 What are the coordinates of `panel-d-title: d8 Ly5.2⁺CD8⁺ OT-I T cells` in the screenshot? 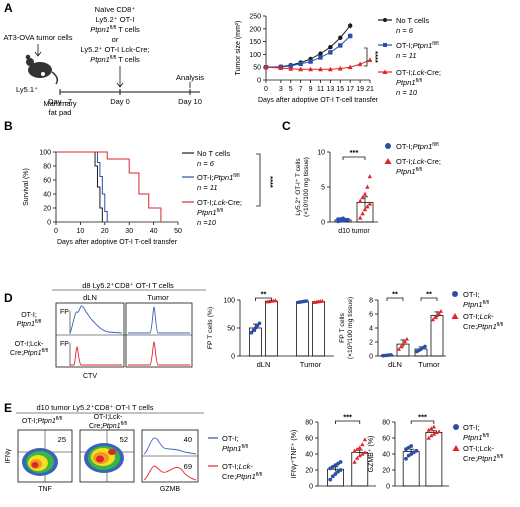 It's located at (128, 285).